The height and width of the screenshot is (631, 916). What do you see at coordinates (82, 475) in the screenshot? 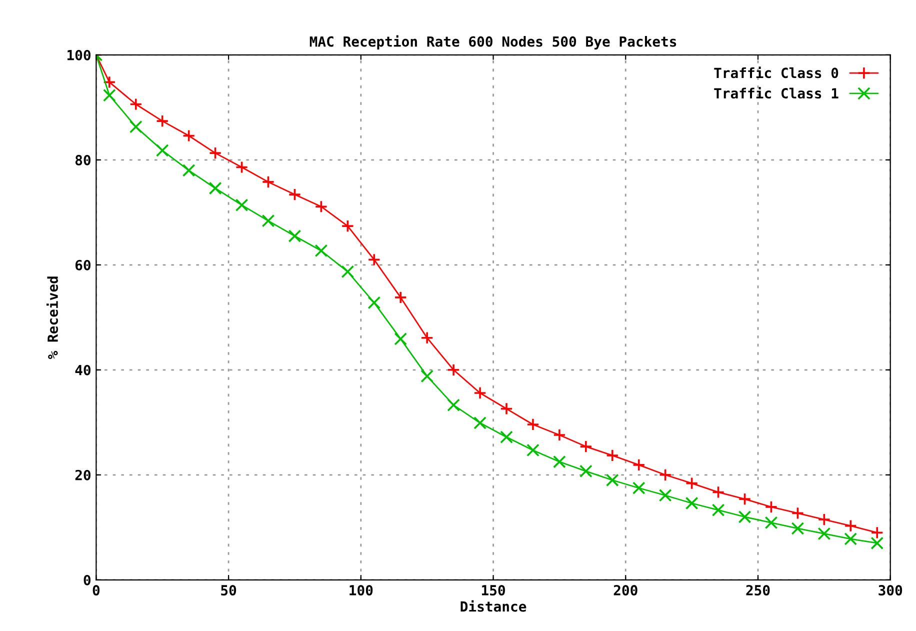
I see `y-tick-label: 20` at bounding box center [82, 475].